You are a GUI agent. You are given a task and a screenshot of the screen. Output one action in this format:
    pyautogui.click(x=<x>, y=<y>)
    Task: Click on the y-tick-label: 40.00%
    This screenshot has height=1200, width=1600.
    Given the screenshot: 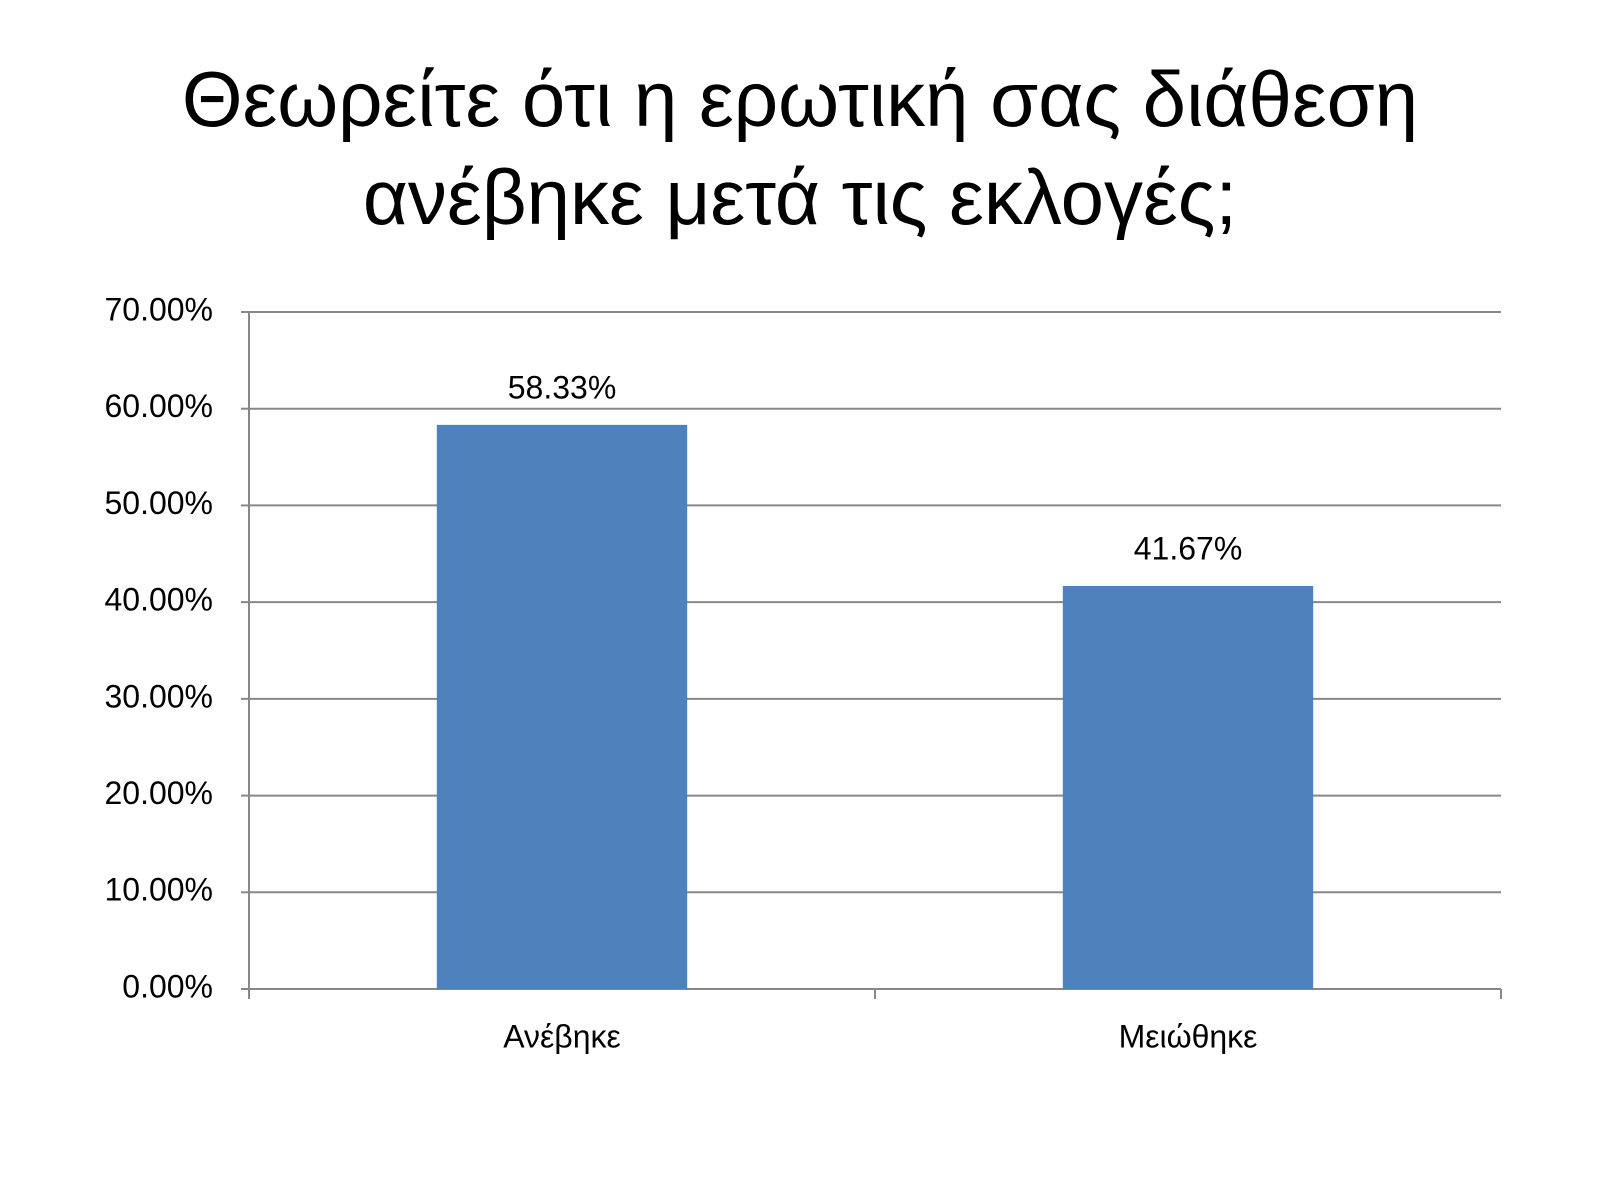 What is the action you would take?
    pyautogui.click(x=158, y=600)
    